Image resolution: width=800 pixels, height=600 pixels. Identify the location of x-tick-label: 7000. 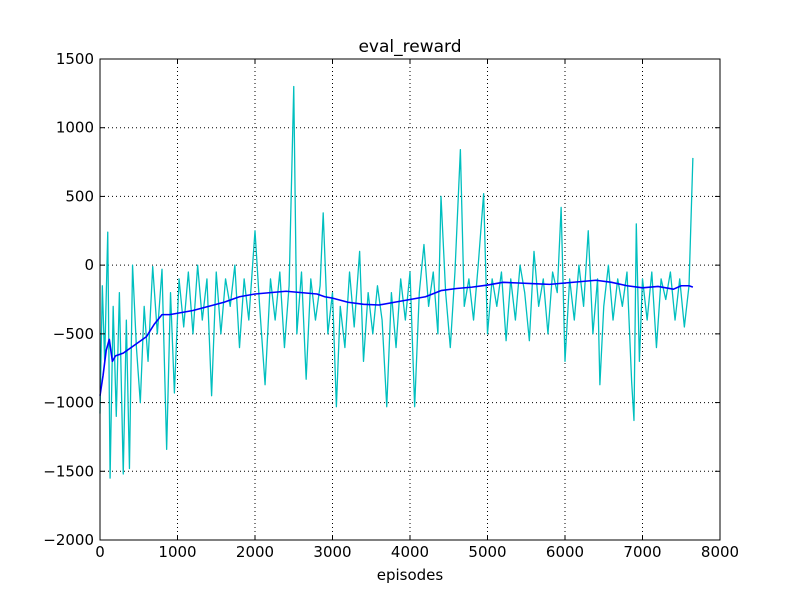
(642, 552).